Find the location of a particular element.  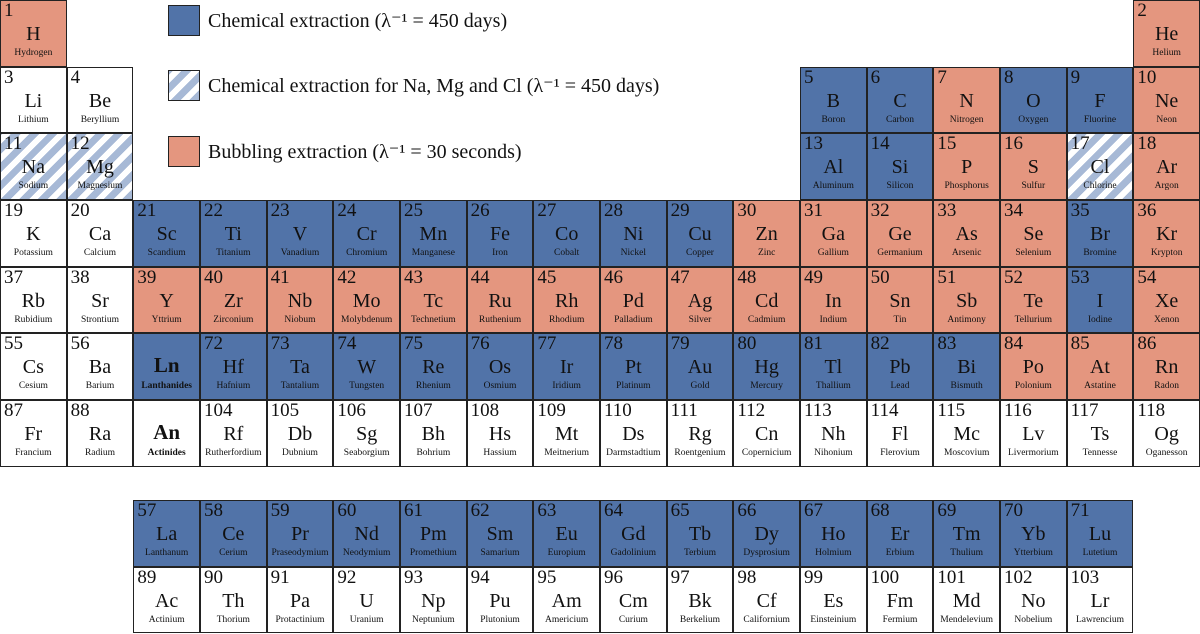

atomic-number: 100 is located at coordinates (885, 577).